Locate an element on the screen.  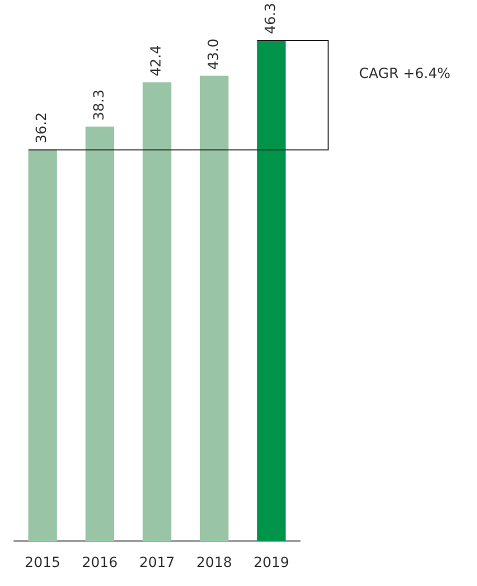
data-label: 38.3 is located at coordinates (99, 105).